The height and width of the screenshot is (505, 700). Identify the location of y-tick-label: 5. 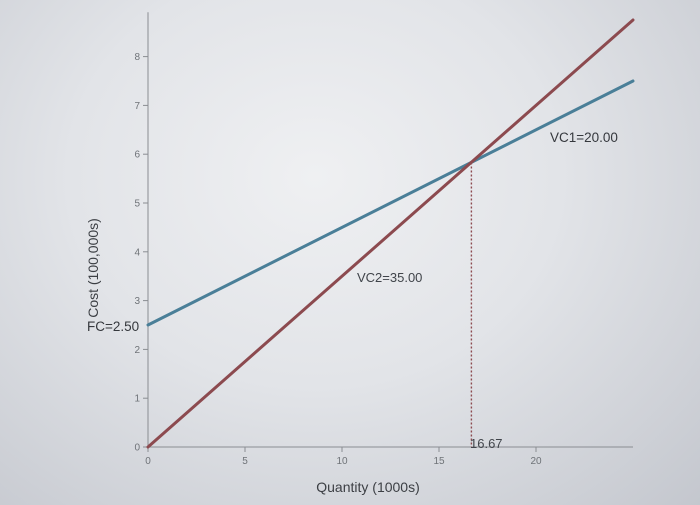
(137, 204).